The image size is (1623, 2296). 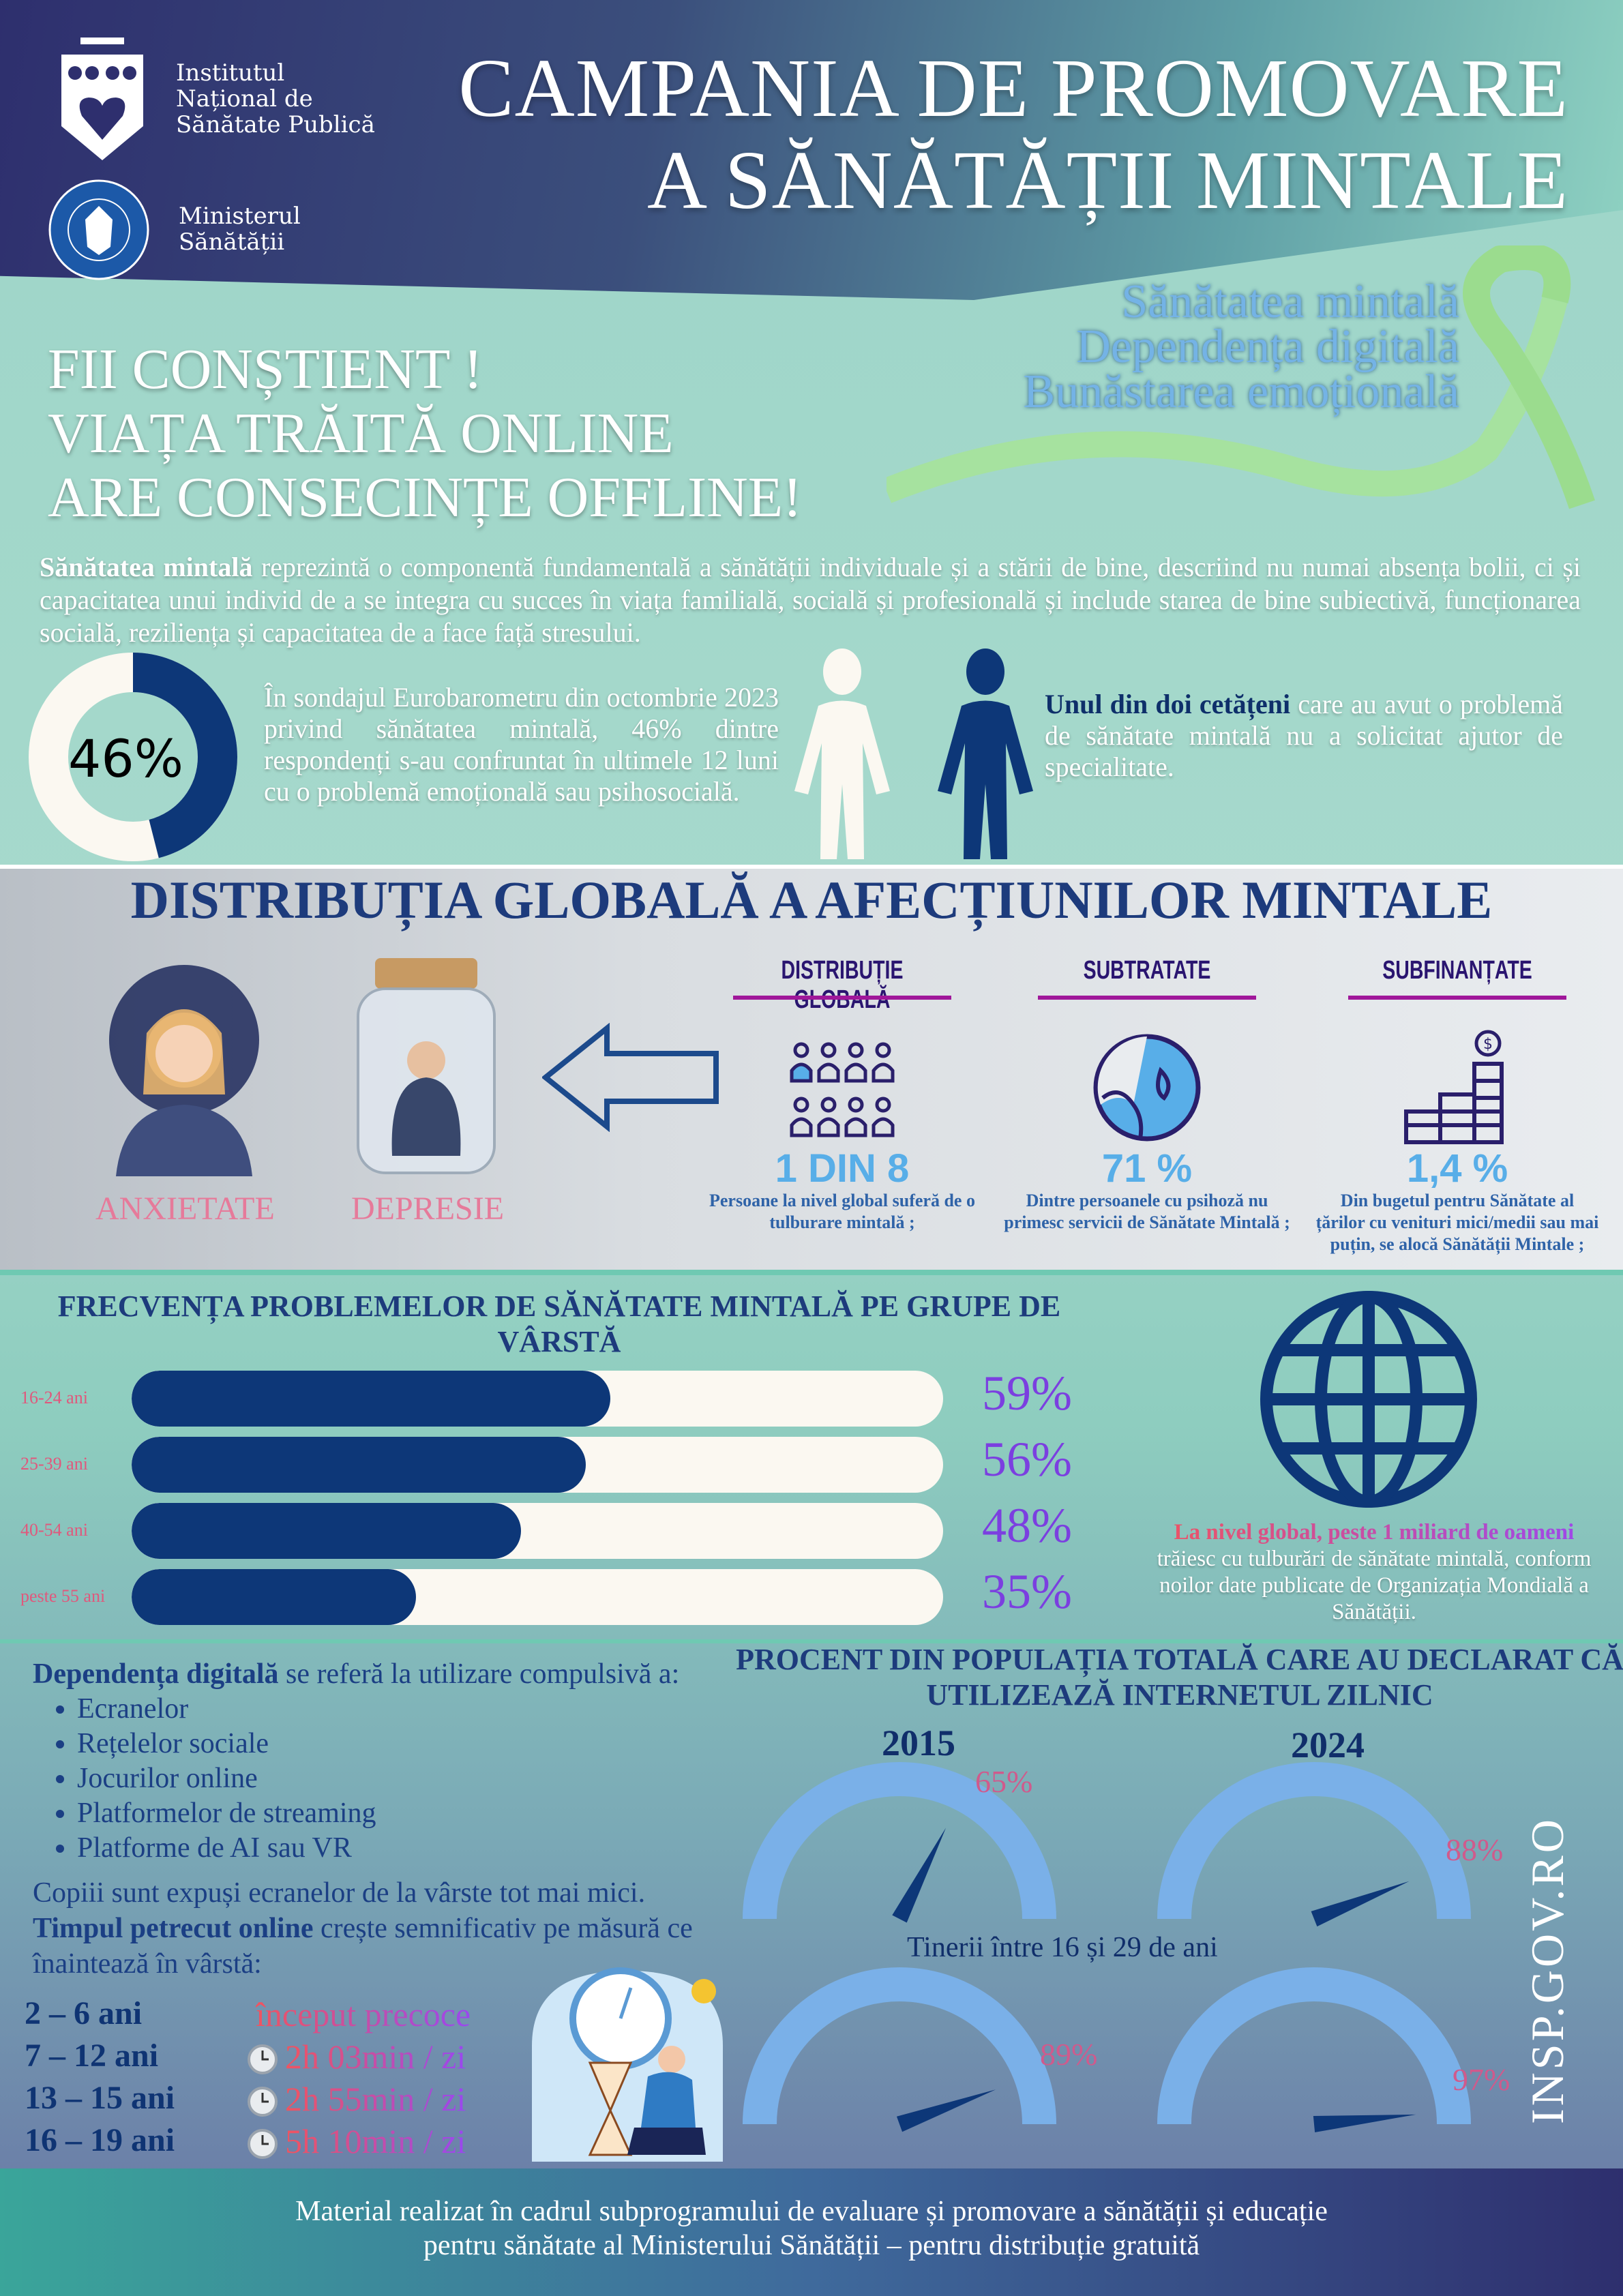 I want to click on intro-bold: Sănătatea mintală, so click(x=147, y=567).